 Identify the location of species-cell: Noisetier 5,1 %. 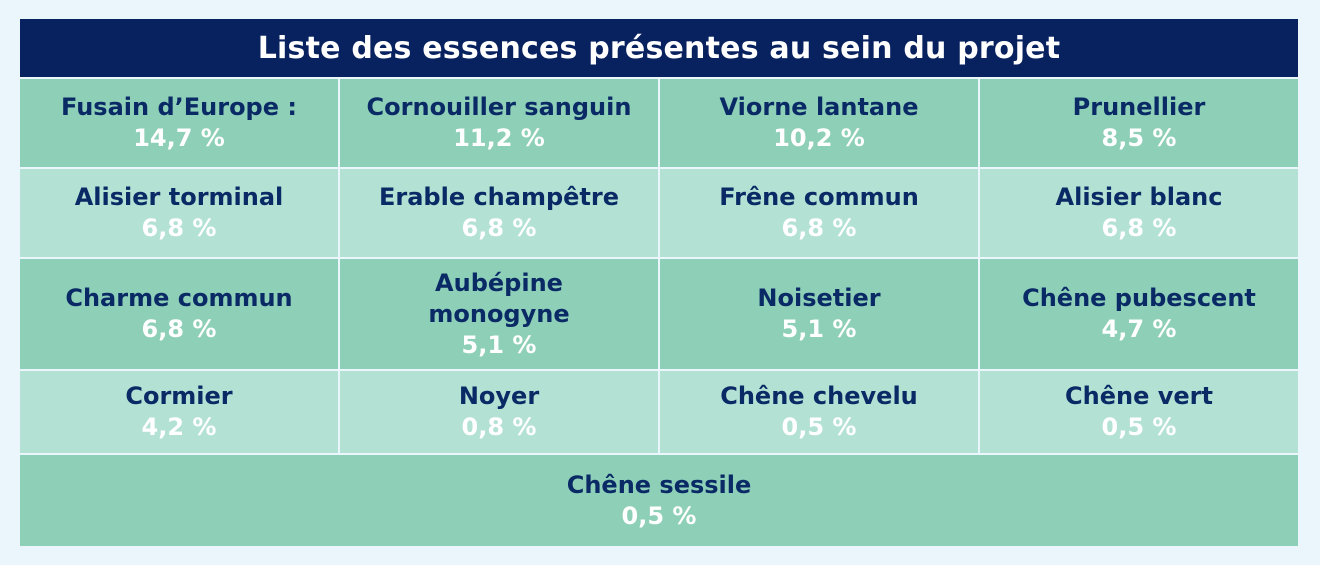
(819, 314).